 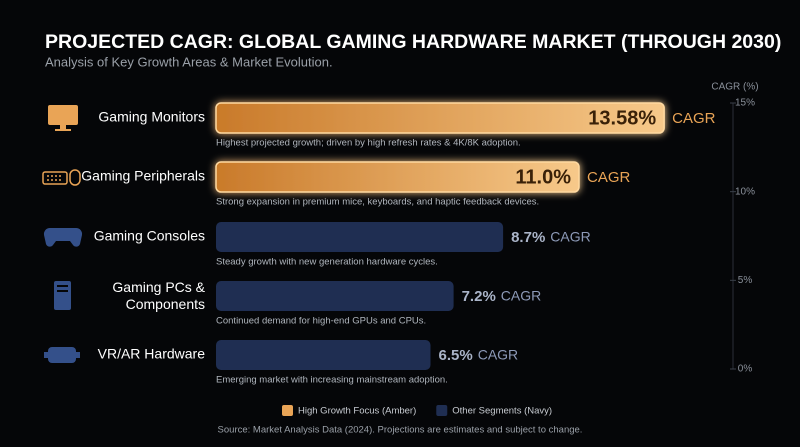 What do you see at coordinates (502, 411) in the screenshot?
I see `legend-label: Other Segments (Navy)` at bounding box center [502, 411].